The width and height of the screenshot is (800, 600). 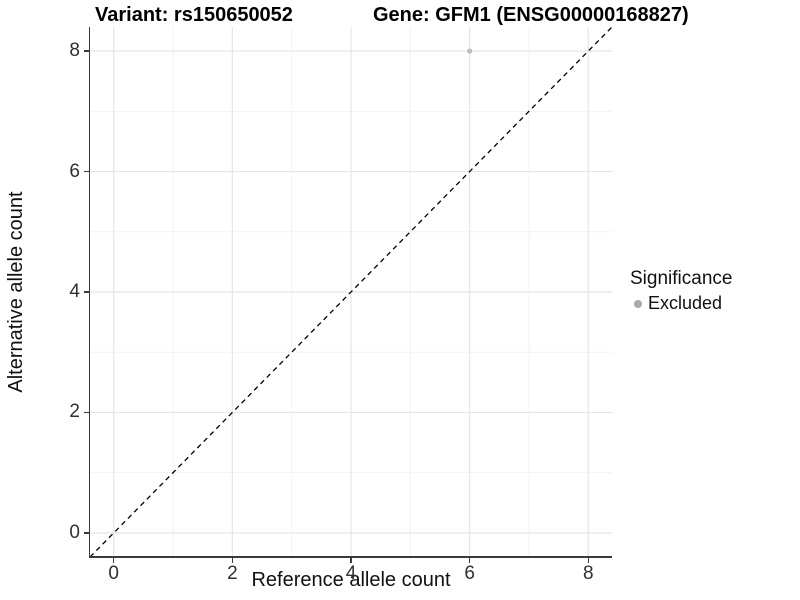 I want to click on plot-title-gene: Gene: GFM1 (ENSG00000168827), so click(x=531, y=15).